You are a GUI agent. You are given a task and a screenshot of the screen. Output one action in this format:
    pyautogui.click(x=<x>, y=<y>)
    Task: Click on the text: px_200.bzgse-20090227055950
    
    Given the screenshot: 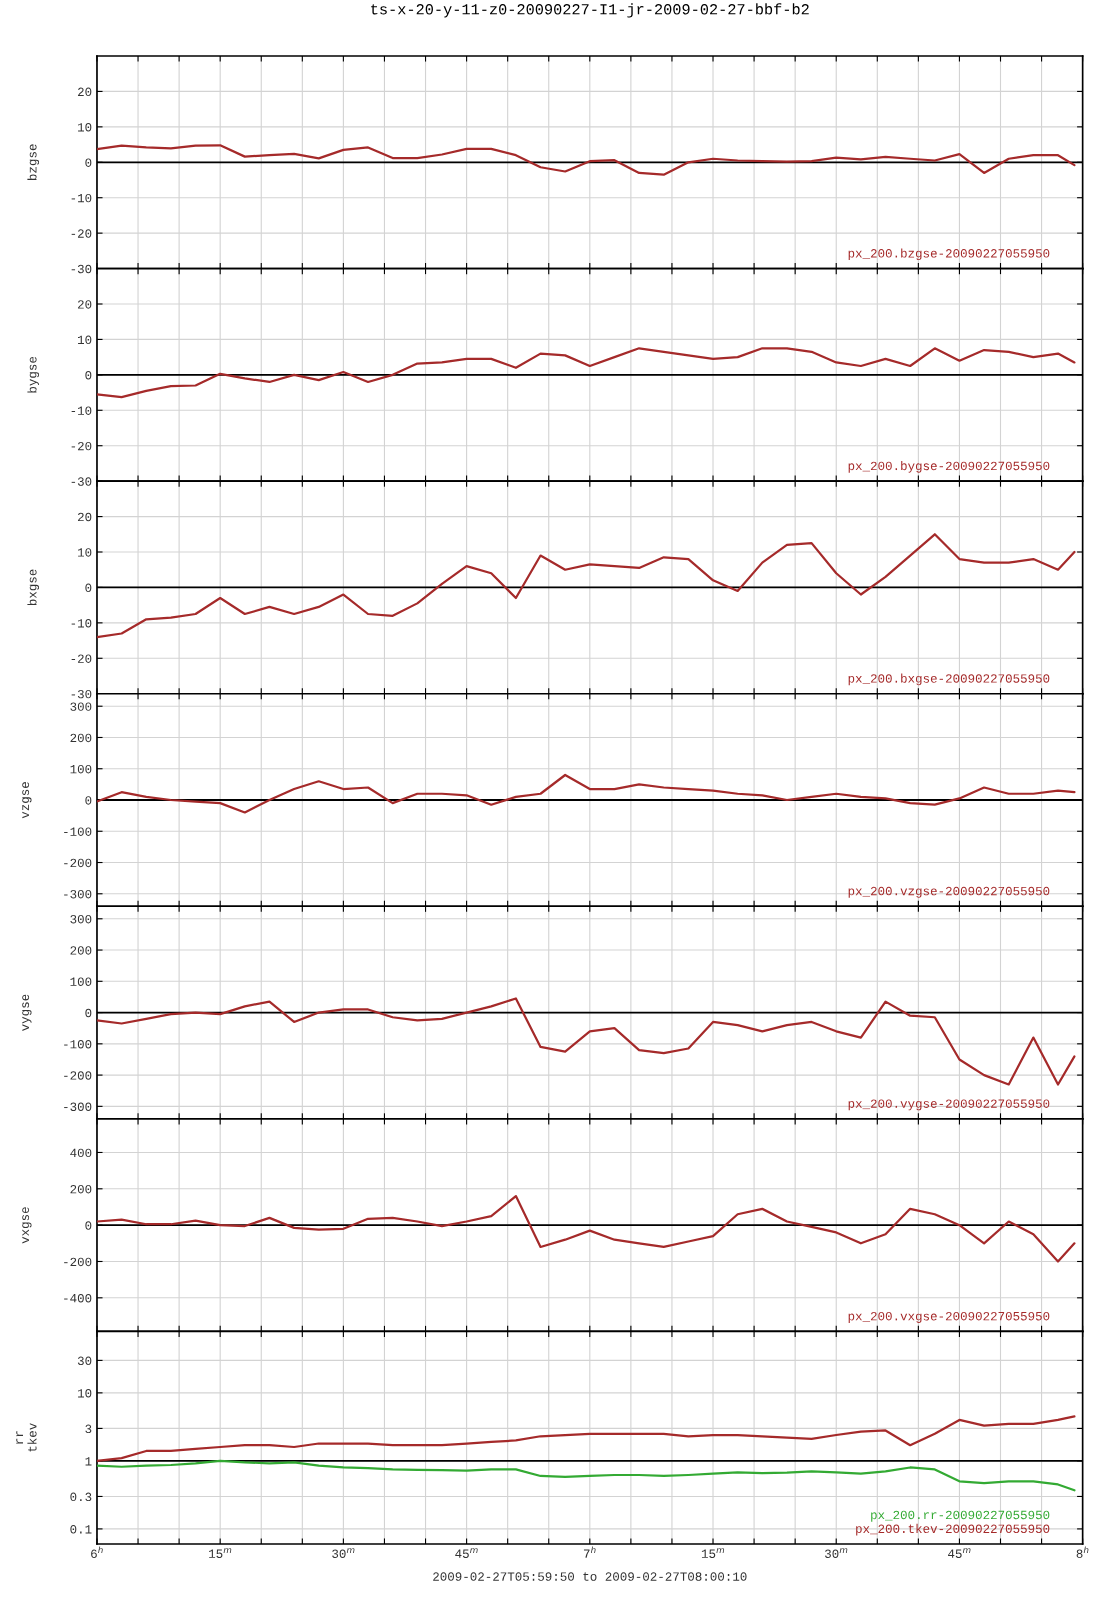 What is the action you would take?
    pyautogui.click(x=949, y=254)
    